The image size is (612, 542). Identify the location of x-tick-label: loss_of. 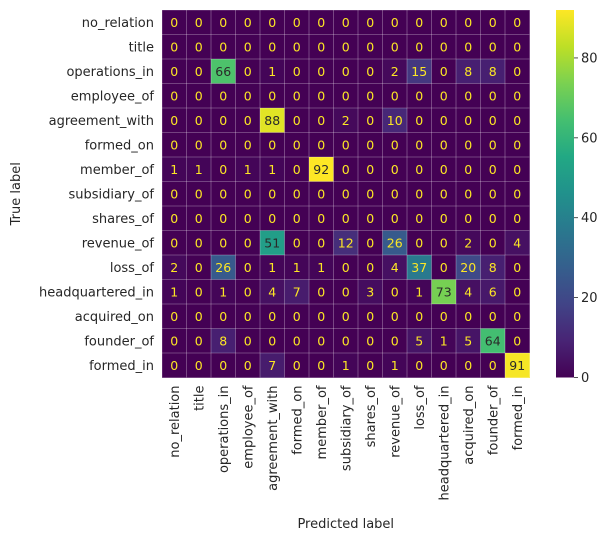
(420, 407).